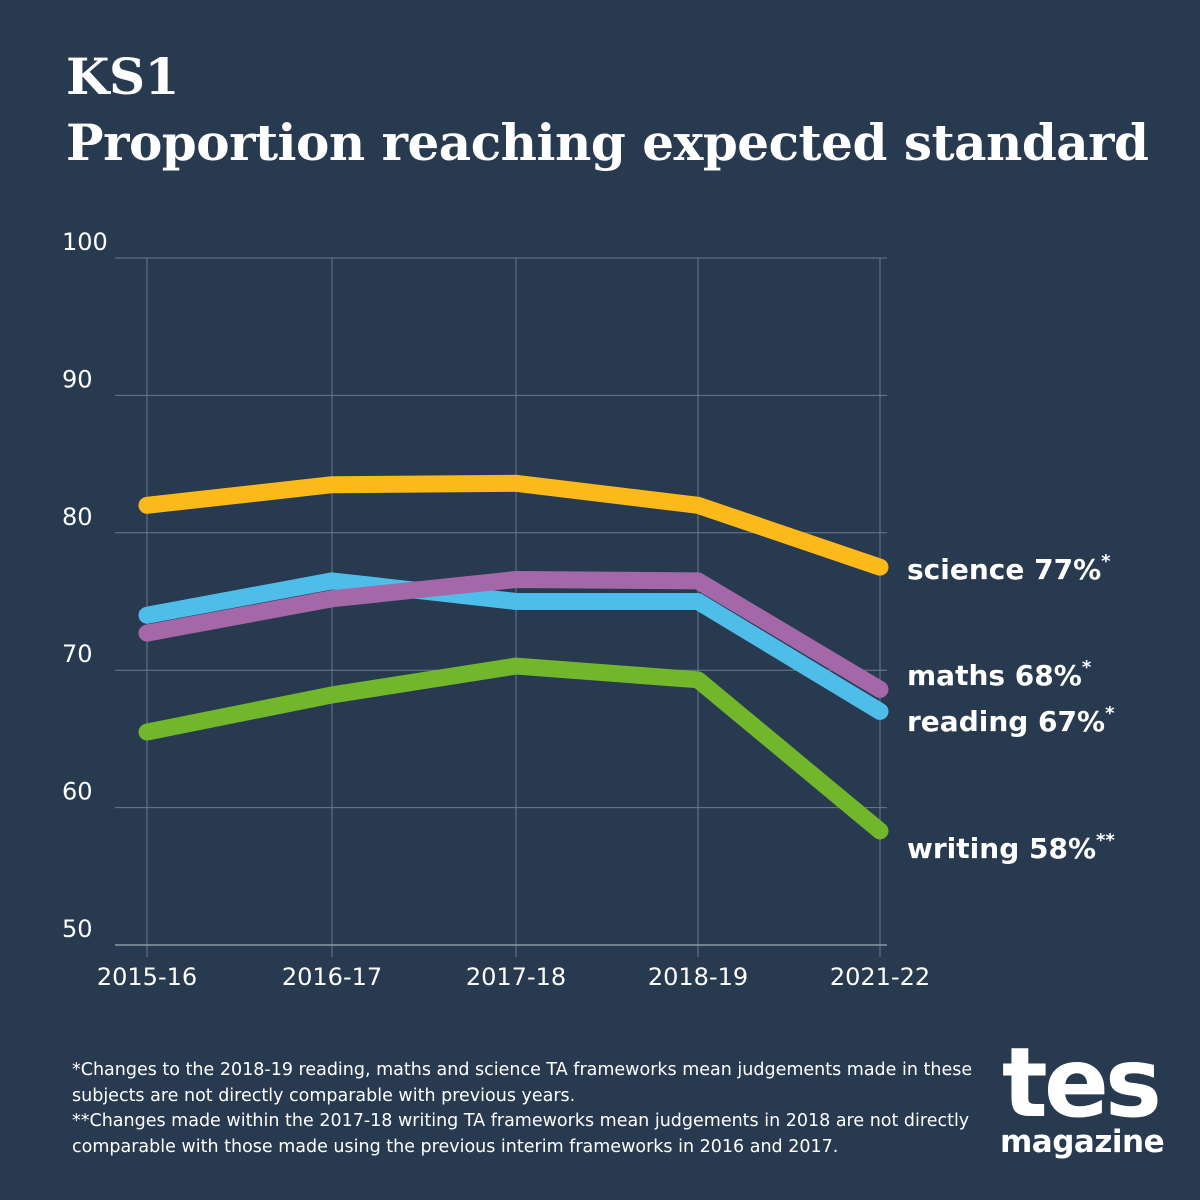 The width and height of the screenshot is (1200, 1200). I want to click on series-line-reading, so click(513, 646).